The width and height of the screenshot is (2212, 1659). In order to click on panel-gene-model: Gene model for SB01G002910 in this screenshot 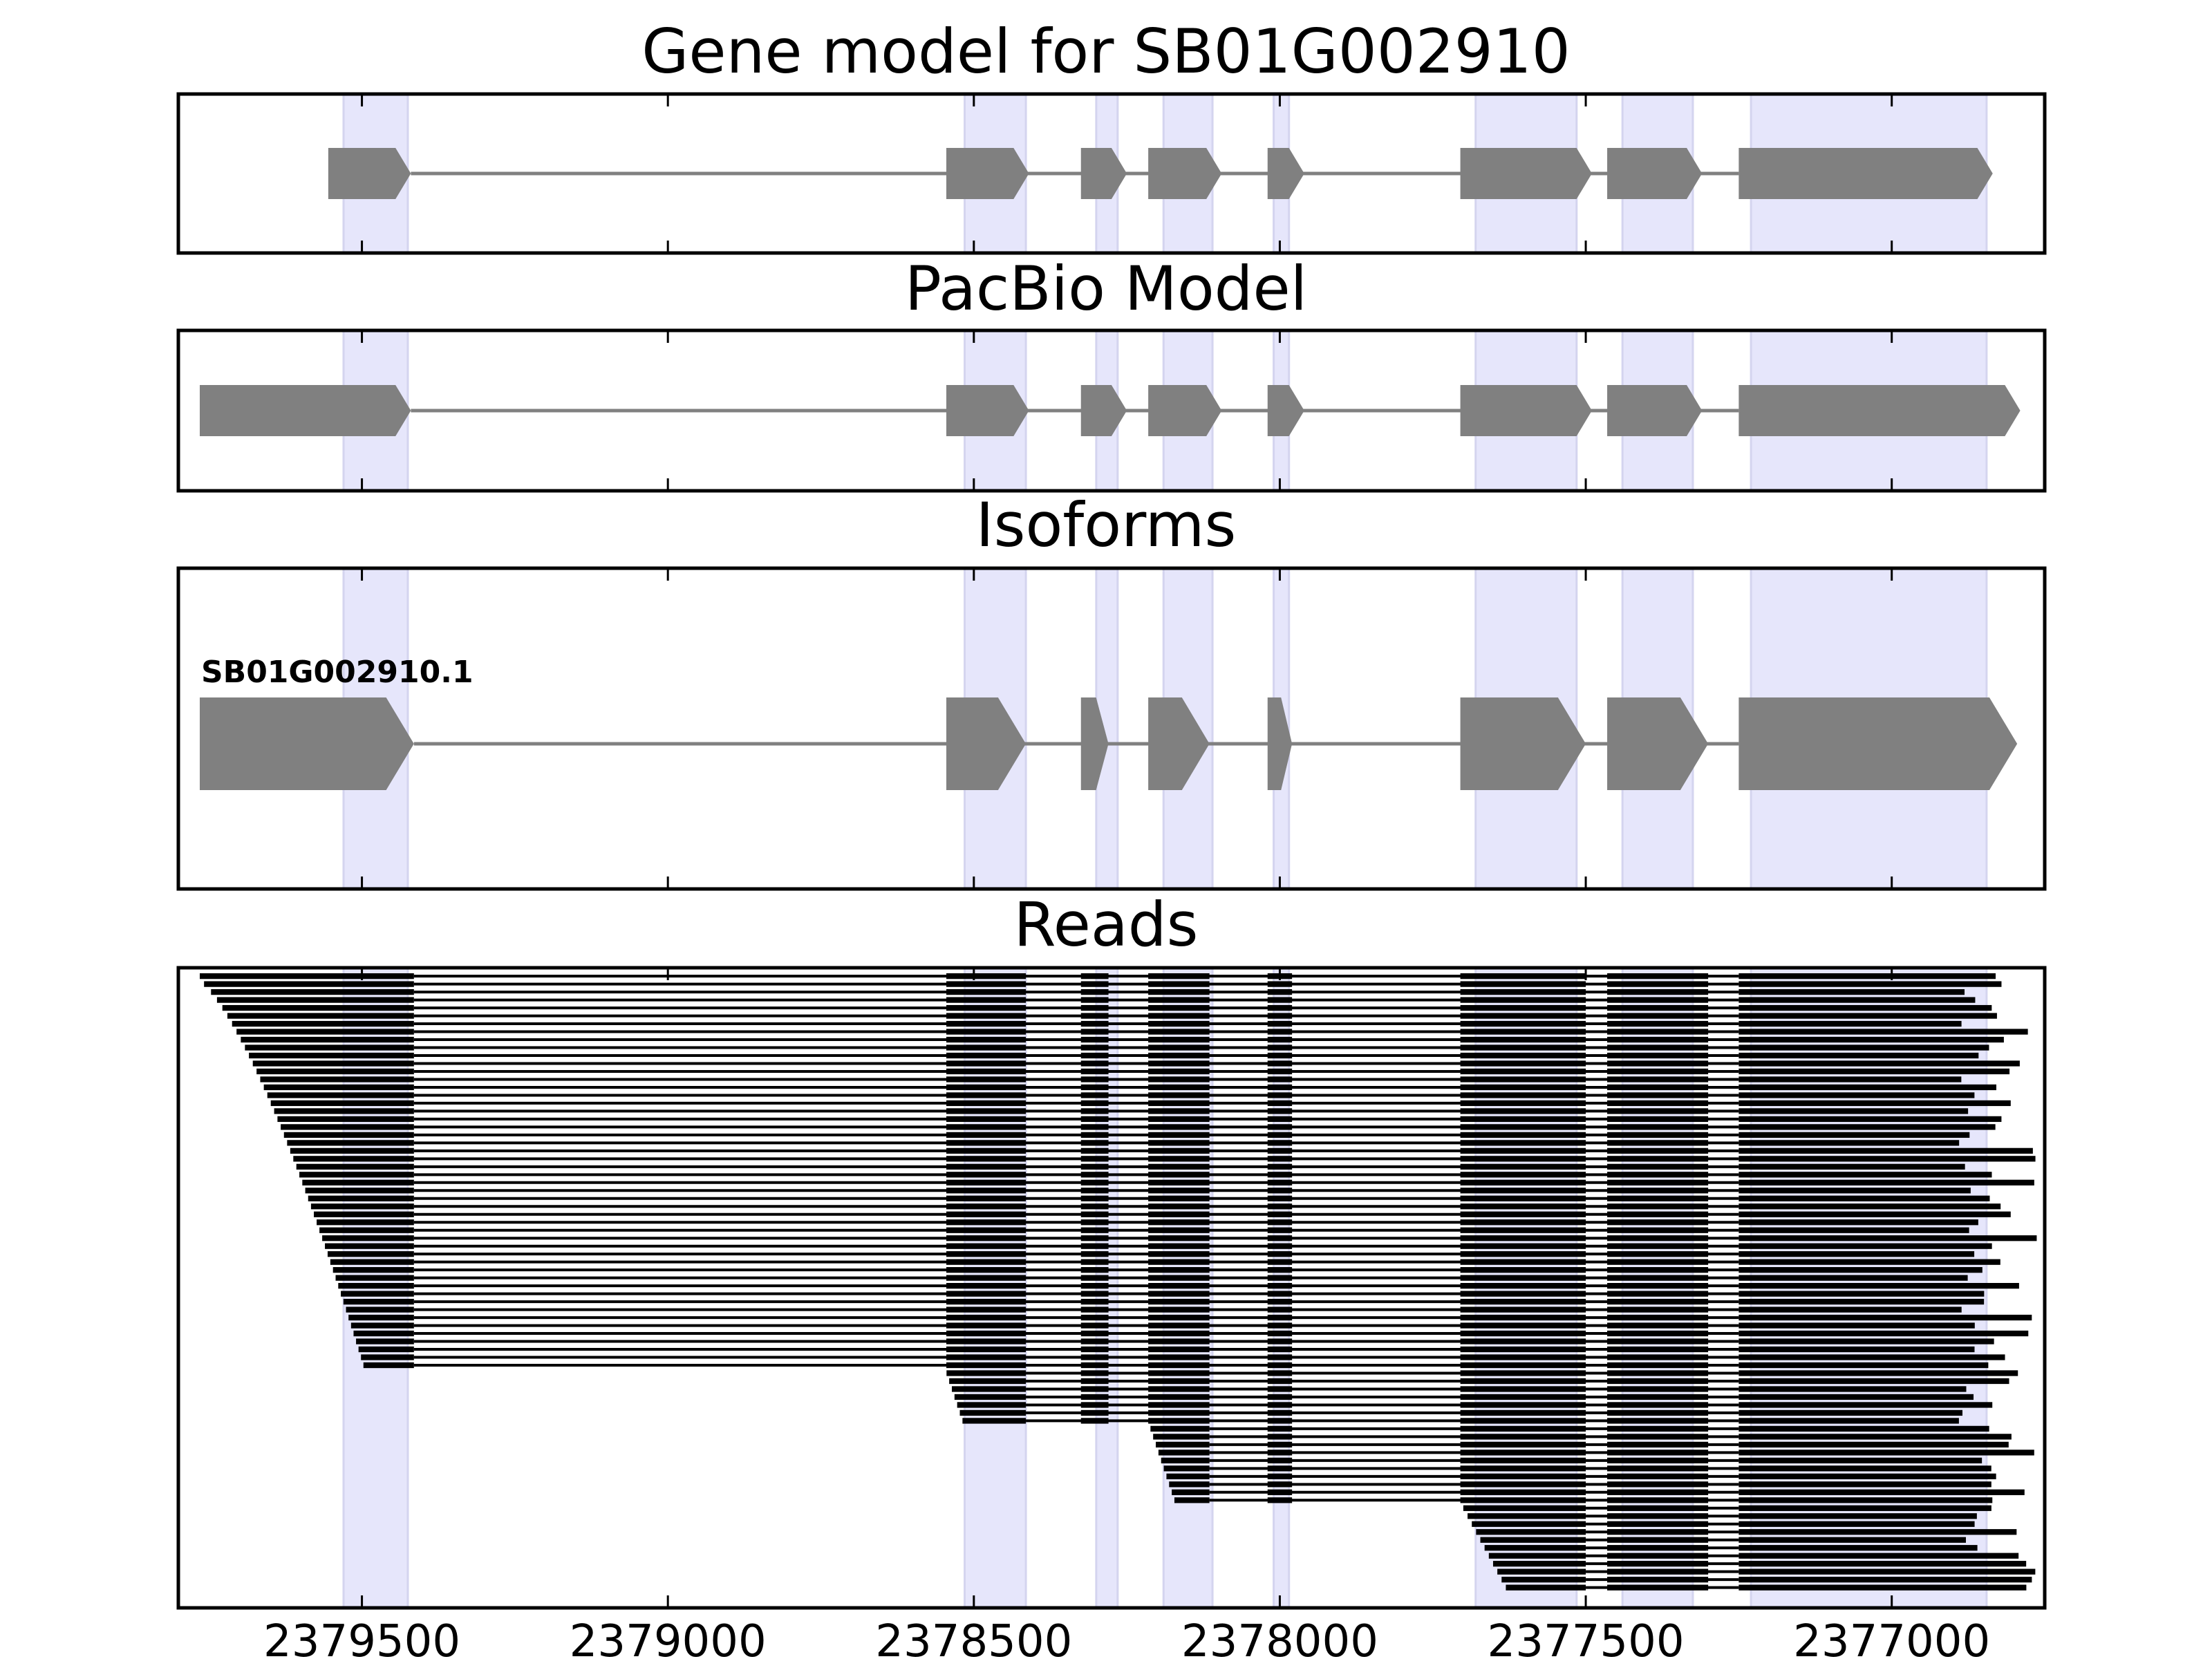, I will do `click(1111, 135)`.